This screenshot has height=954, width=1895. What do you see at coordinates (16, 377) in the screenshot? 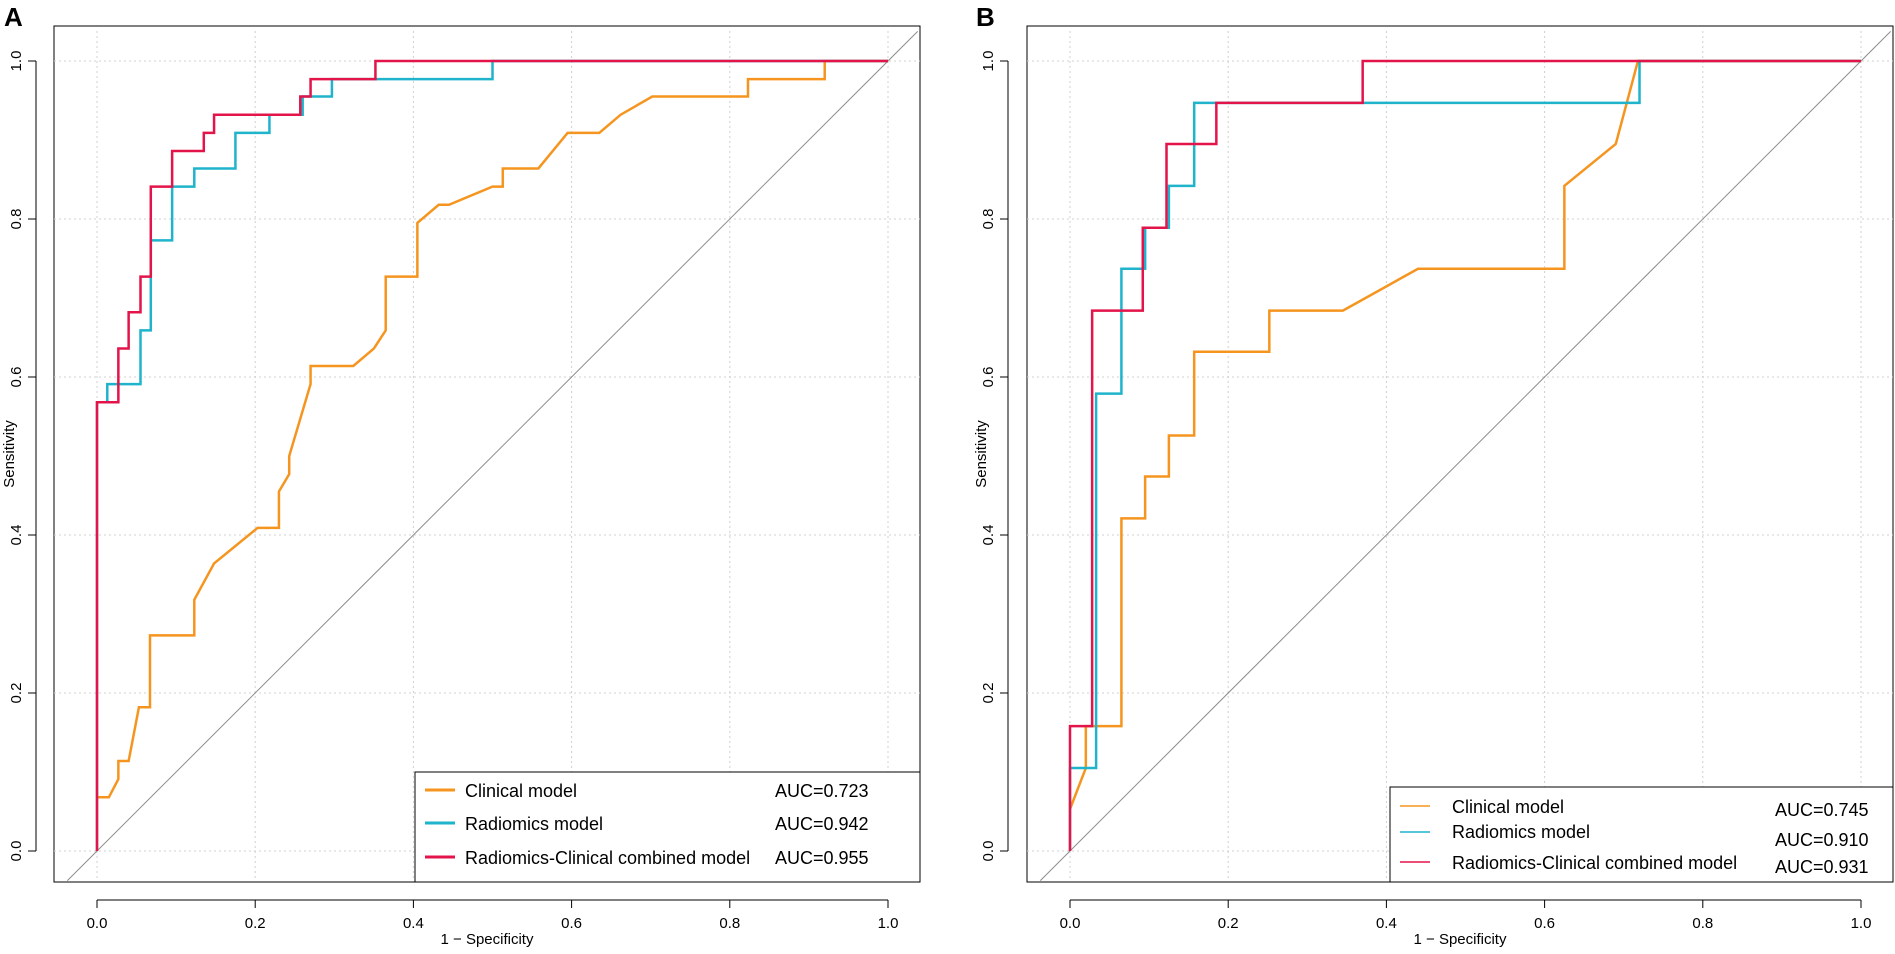
I see `panel-a-y-tick-label: 0.6` at bounding box center [16, 377].